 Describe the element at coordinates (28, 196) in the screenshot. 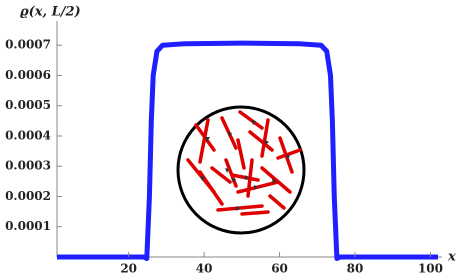

I see `y-tick-label: 0.0002` at that location.